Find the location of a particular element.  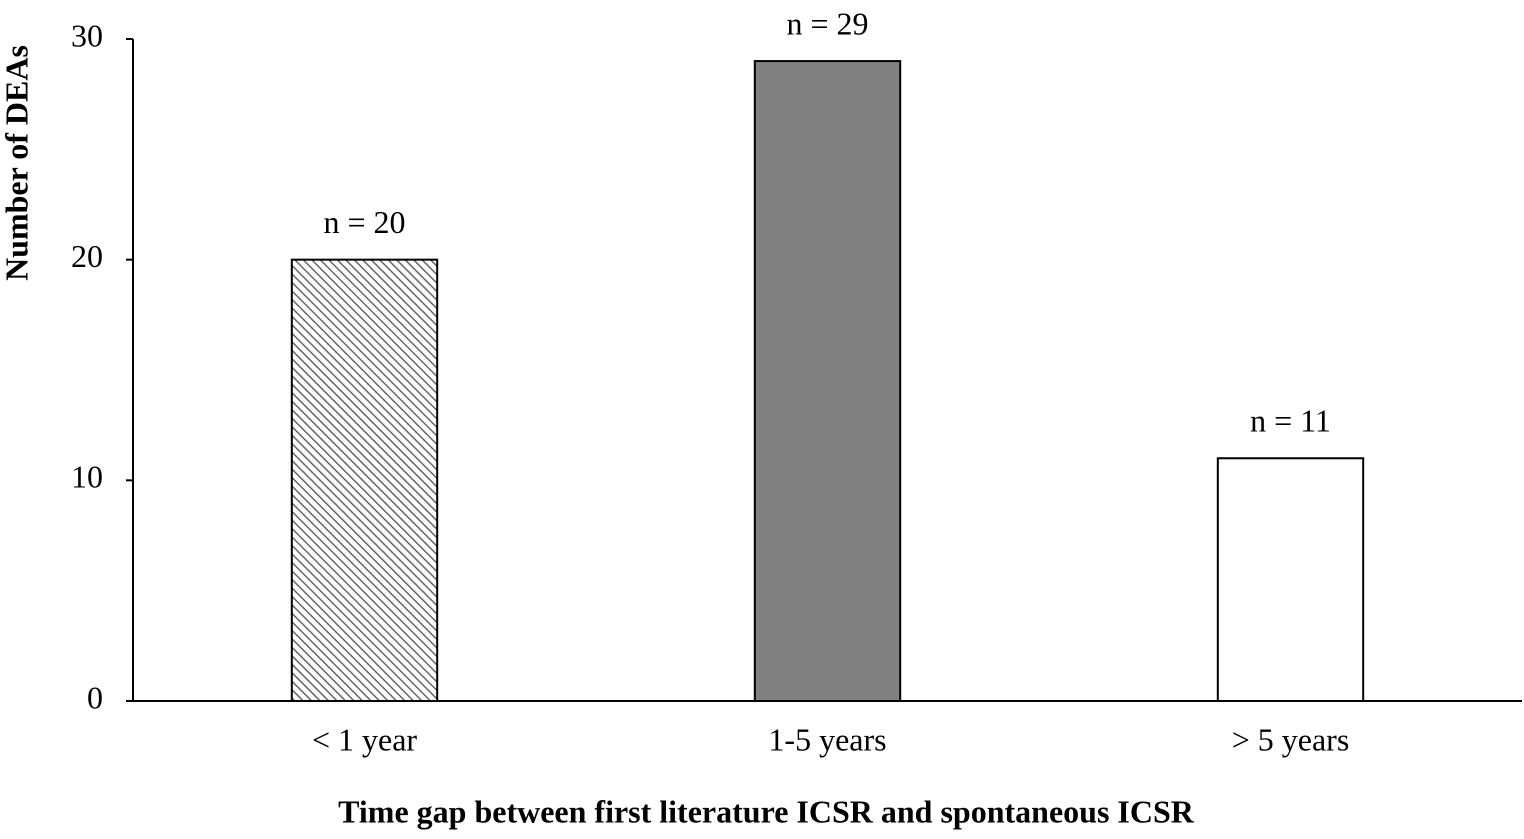

y-tick-label: 0 is located at coordinates (95, 697).